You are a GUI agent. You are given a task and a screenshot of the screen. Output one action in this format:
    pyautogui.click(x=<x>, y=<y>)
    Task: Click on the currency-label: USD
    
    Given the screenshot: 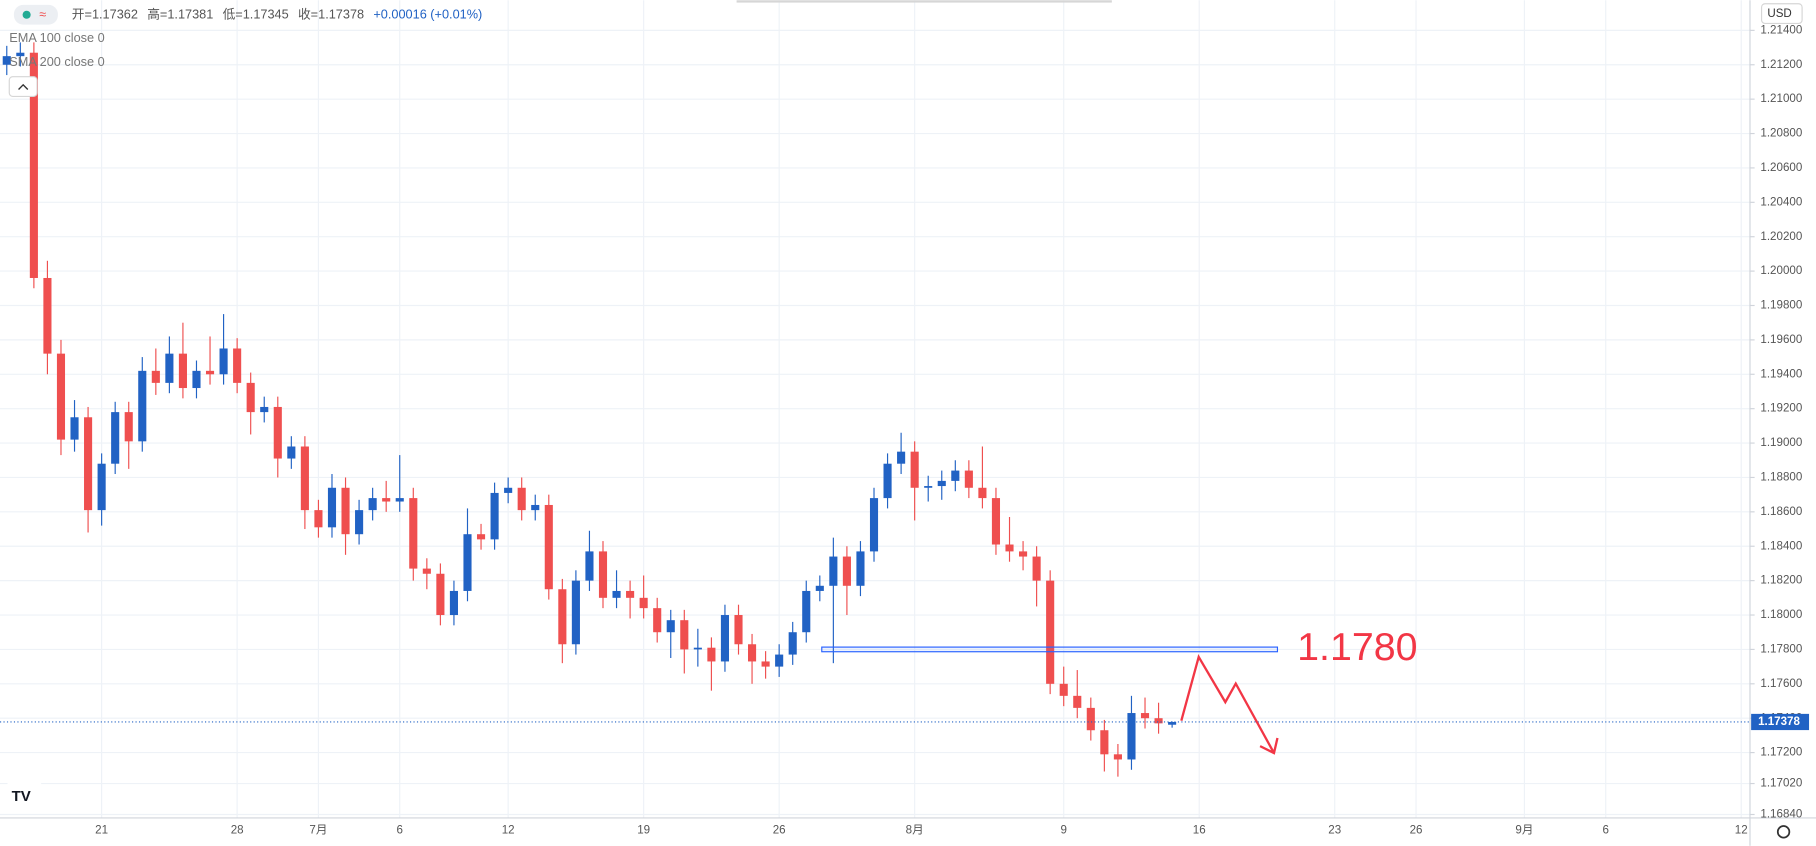 What is the action you would take?
    pyautogui.click(x=1779, y=14)
    